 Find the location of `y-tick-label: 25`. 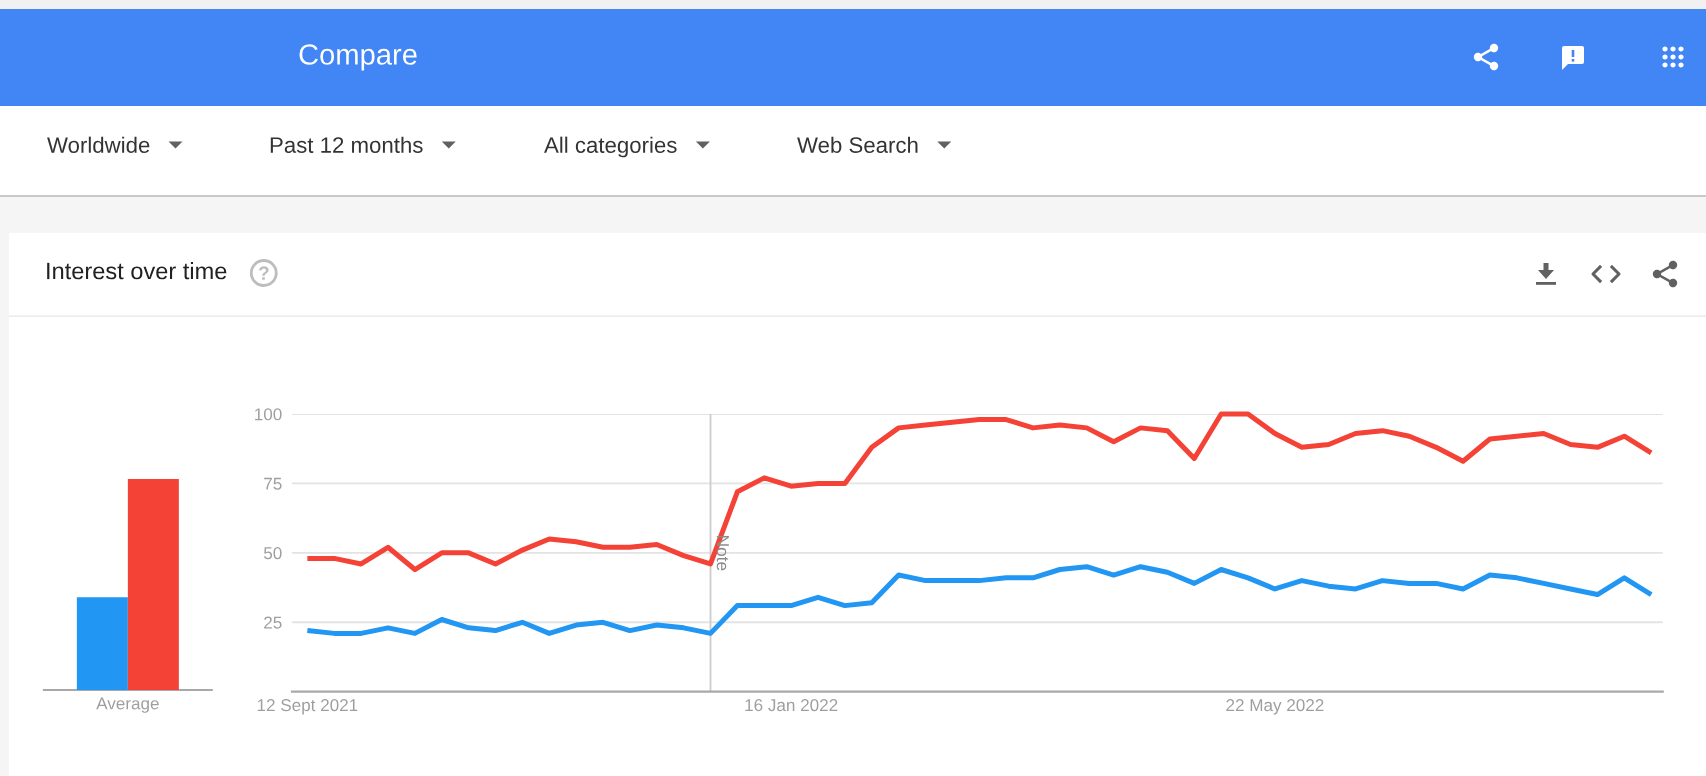

y-tick-label: 25 is located at coordinates (273, 622).